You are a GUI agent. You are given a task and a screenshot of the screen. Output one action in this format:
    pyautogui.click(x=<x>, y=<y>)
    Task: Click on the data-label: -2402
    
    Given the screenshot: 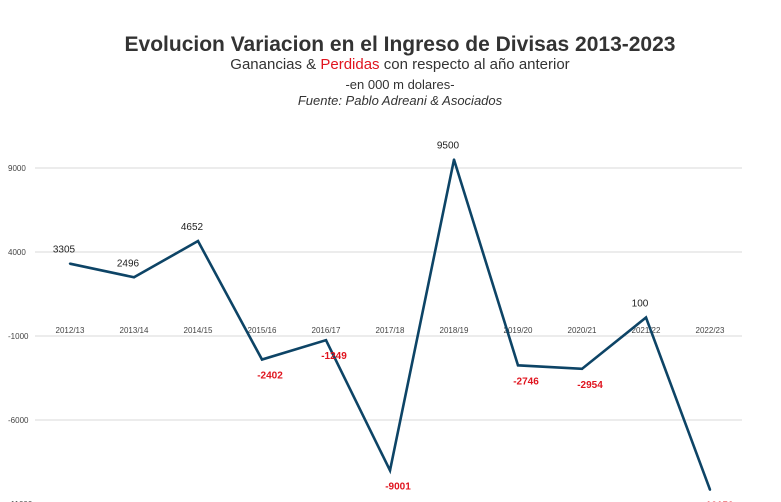 What is the action you would take?
    pyautogui.click(x=270, y=376)
    